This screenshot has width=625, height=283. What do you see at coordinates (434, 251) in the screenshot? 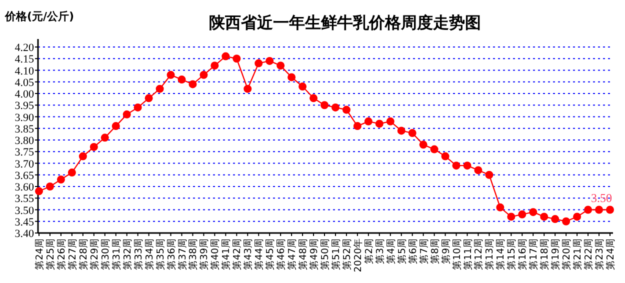
I see `x-tick-label: 第8周` at bounding box center [434, 251].